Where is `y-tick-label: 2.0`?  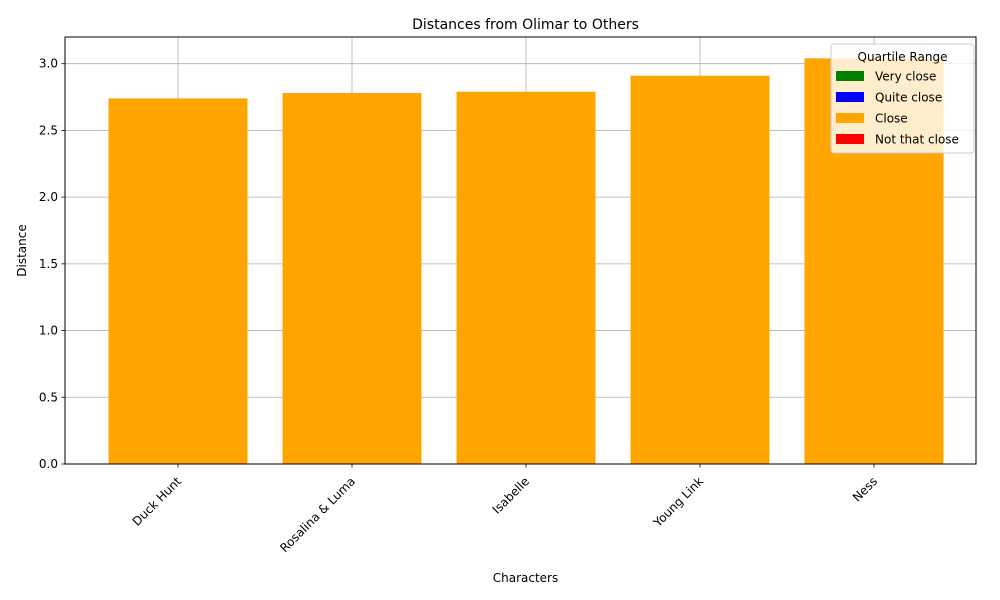
y-tick-label: 2.0 is located at coordinates (48, 197).